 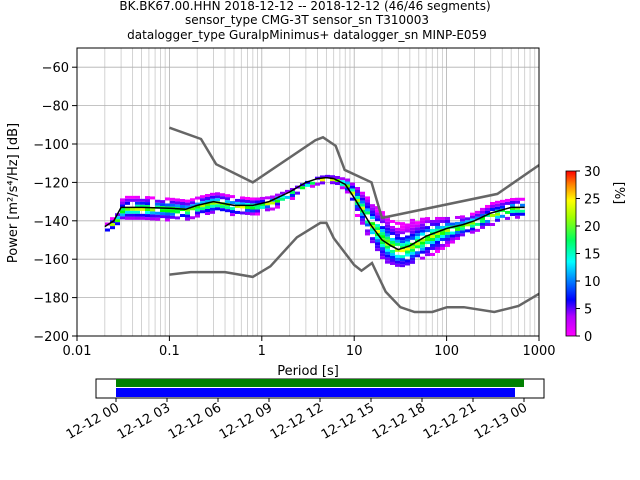 What do you see at coordinates (592, 200) in the screenshot?
I see `colorbar-tick-label: 25` at bounding box center [592, 200].